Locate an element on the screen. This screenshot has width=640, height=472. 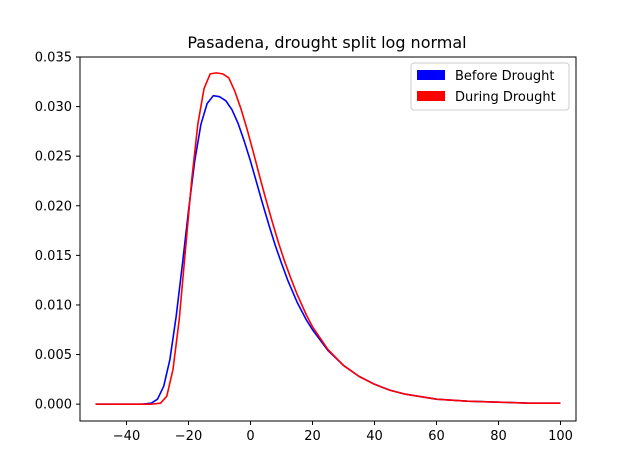
x-tick-label: 0 is located at coordinates (250, 436).